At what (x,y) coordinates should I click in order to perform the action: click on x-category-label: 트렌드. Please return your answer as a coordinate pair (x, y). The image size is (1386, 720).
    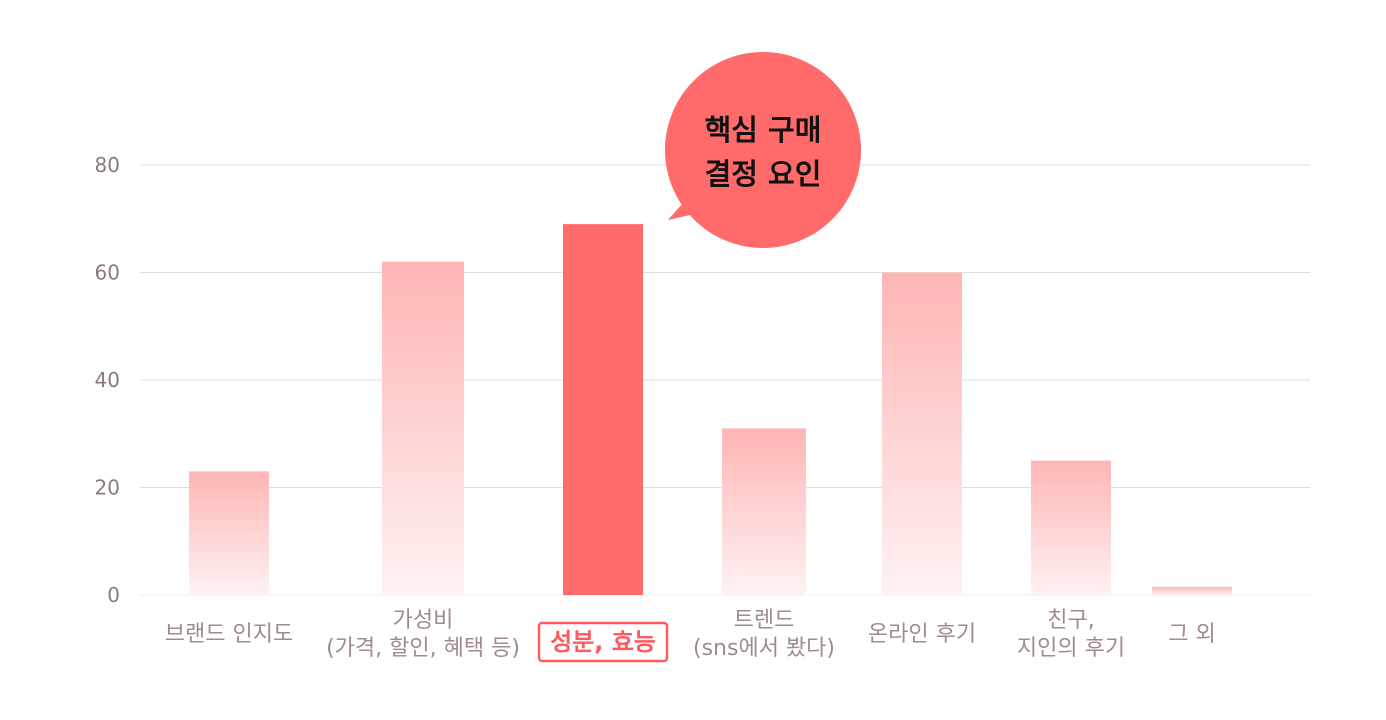
    Looking at the image, I should click on (764, 620).